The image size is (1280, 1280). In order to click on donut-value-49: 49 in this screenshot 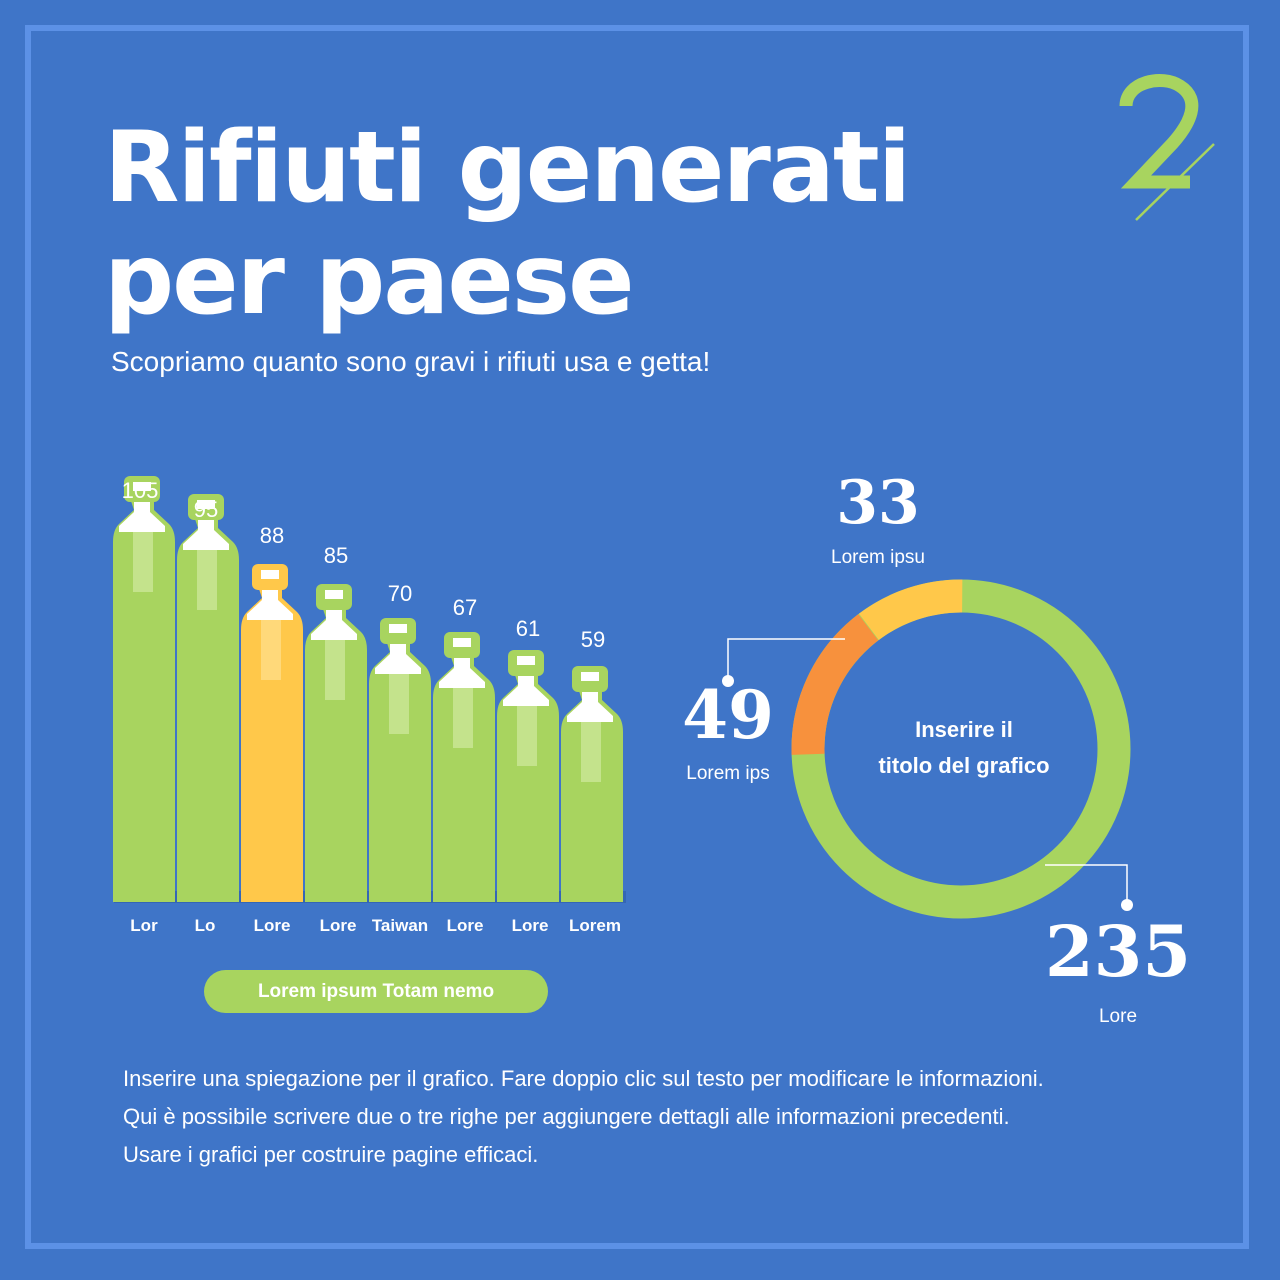, I will do `click(728, 715)`.